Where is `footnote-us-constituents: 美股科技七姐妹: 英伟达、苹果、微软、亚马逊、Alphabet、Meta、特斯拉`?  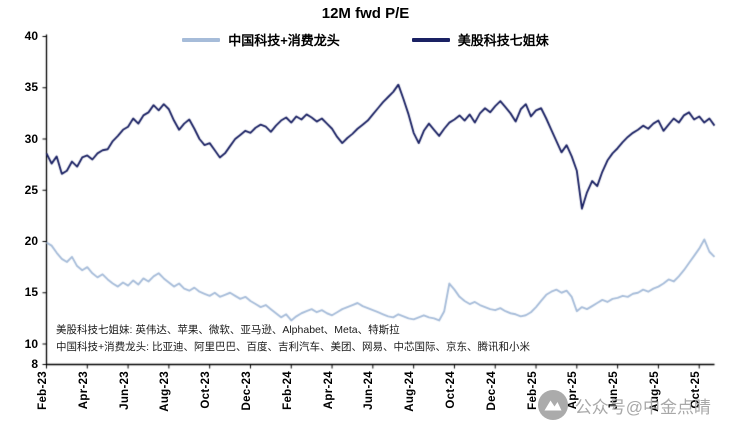 footnote-us-constituents: 美股科技七姐妹: 英伟达、苹果、微软、亚马逊、Alphabet、Meta、特斯拉 is located at coordinates (228, 330).